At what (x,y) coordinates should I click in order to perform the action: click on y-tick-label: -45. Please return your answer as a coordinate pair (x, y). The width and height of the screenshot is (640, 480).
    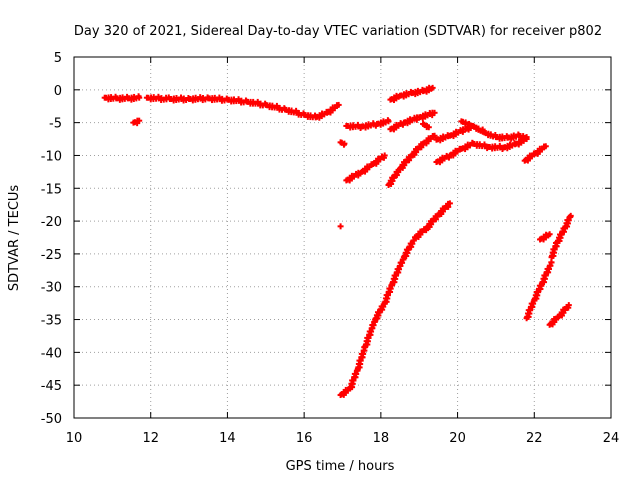
    Looking at the image, I should click on (51, 386).